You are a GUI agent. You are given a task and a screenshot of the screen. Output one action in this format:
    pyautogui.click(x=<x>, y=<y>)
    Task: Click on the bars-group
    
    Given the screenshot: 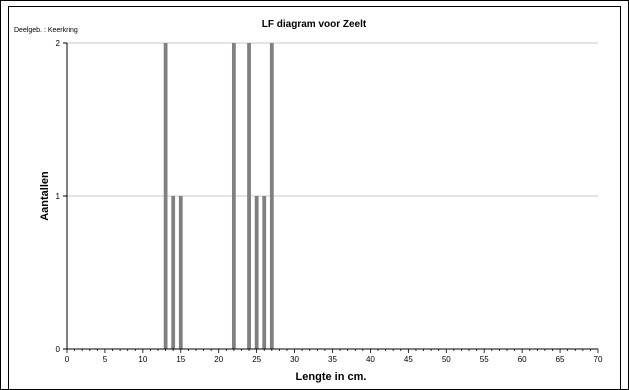 What is the action you would take?
    pyautogui.click(x=218, y=196)
    